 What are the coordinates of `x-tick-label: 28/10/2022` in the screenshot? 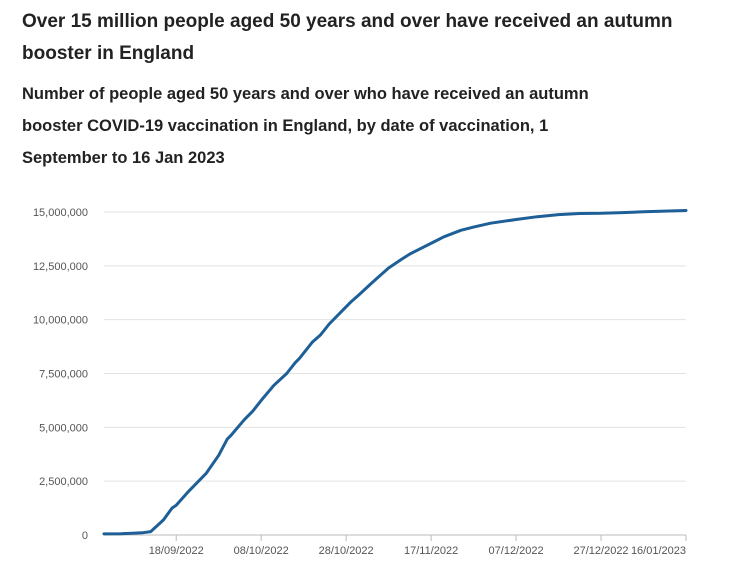 It's located at (346, 551).